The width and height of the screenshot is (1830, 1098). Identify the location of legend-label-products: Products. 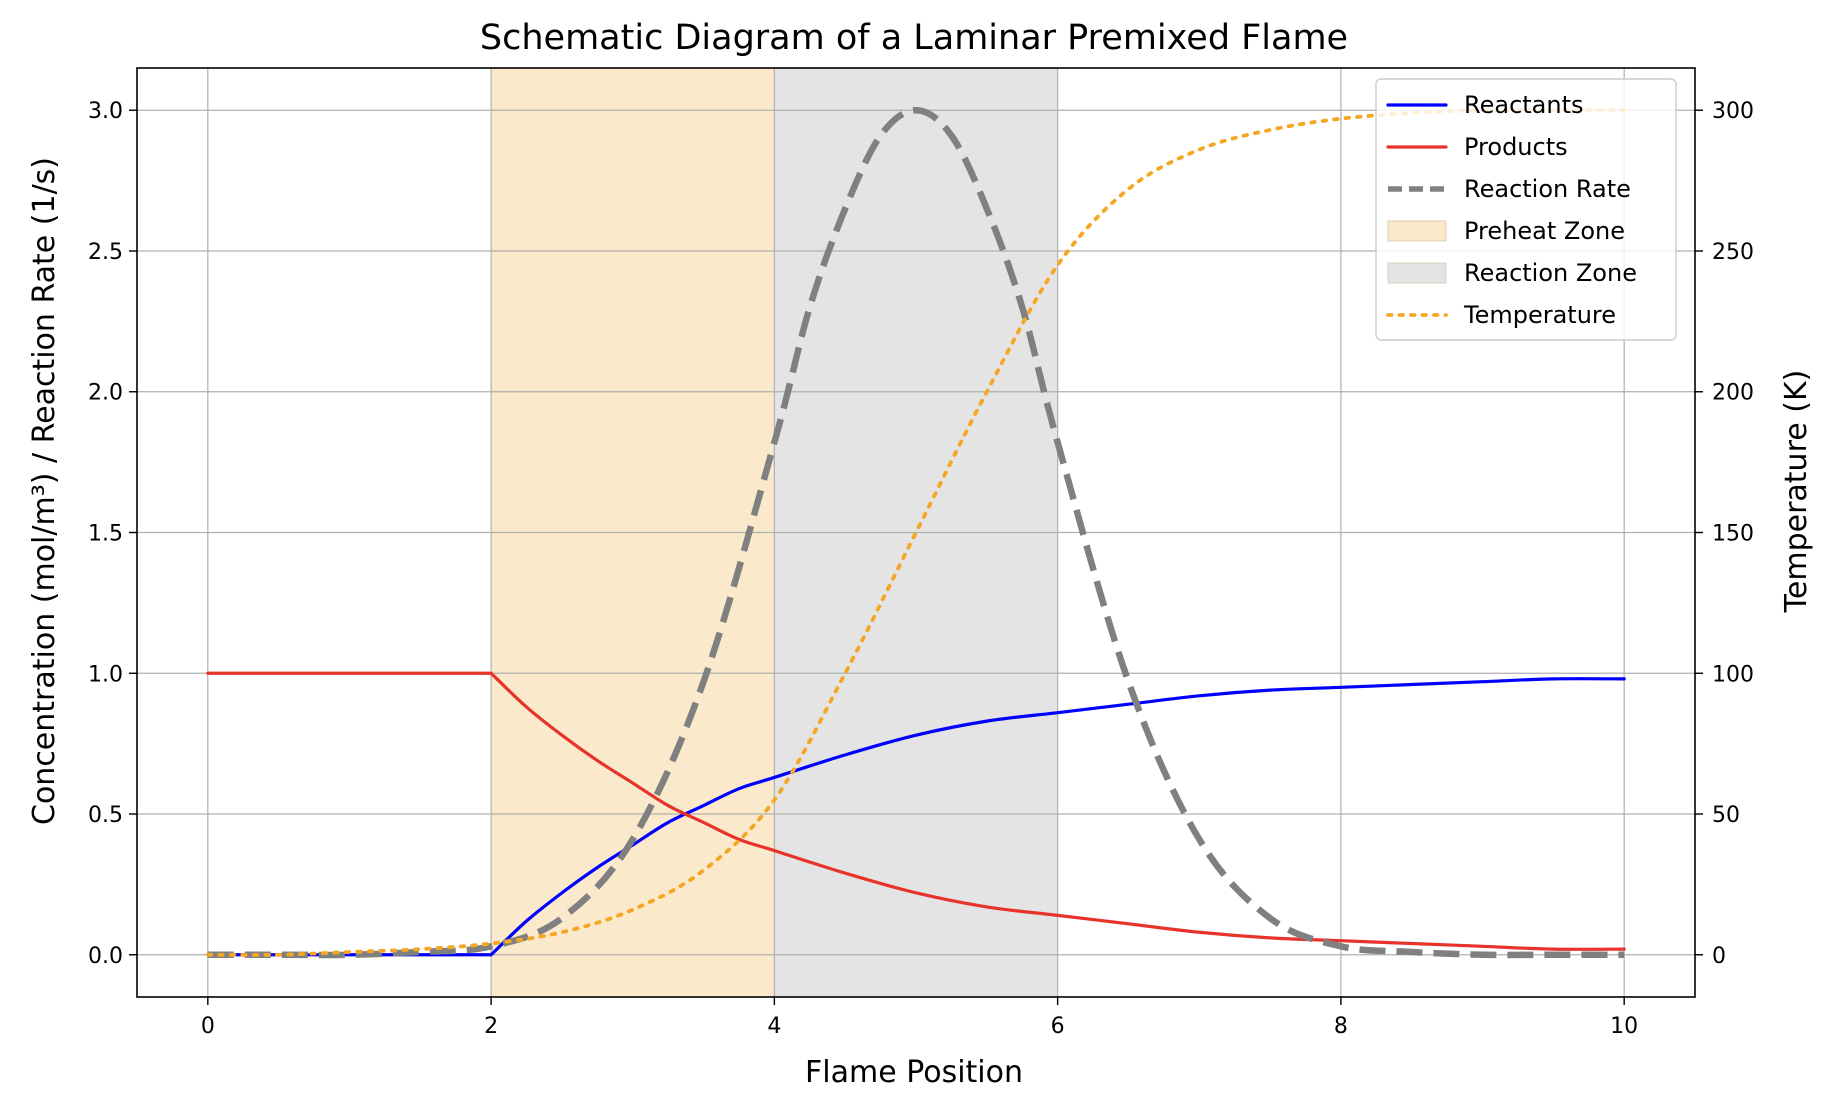
(1516, 147).